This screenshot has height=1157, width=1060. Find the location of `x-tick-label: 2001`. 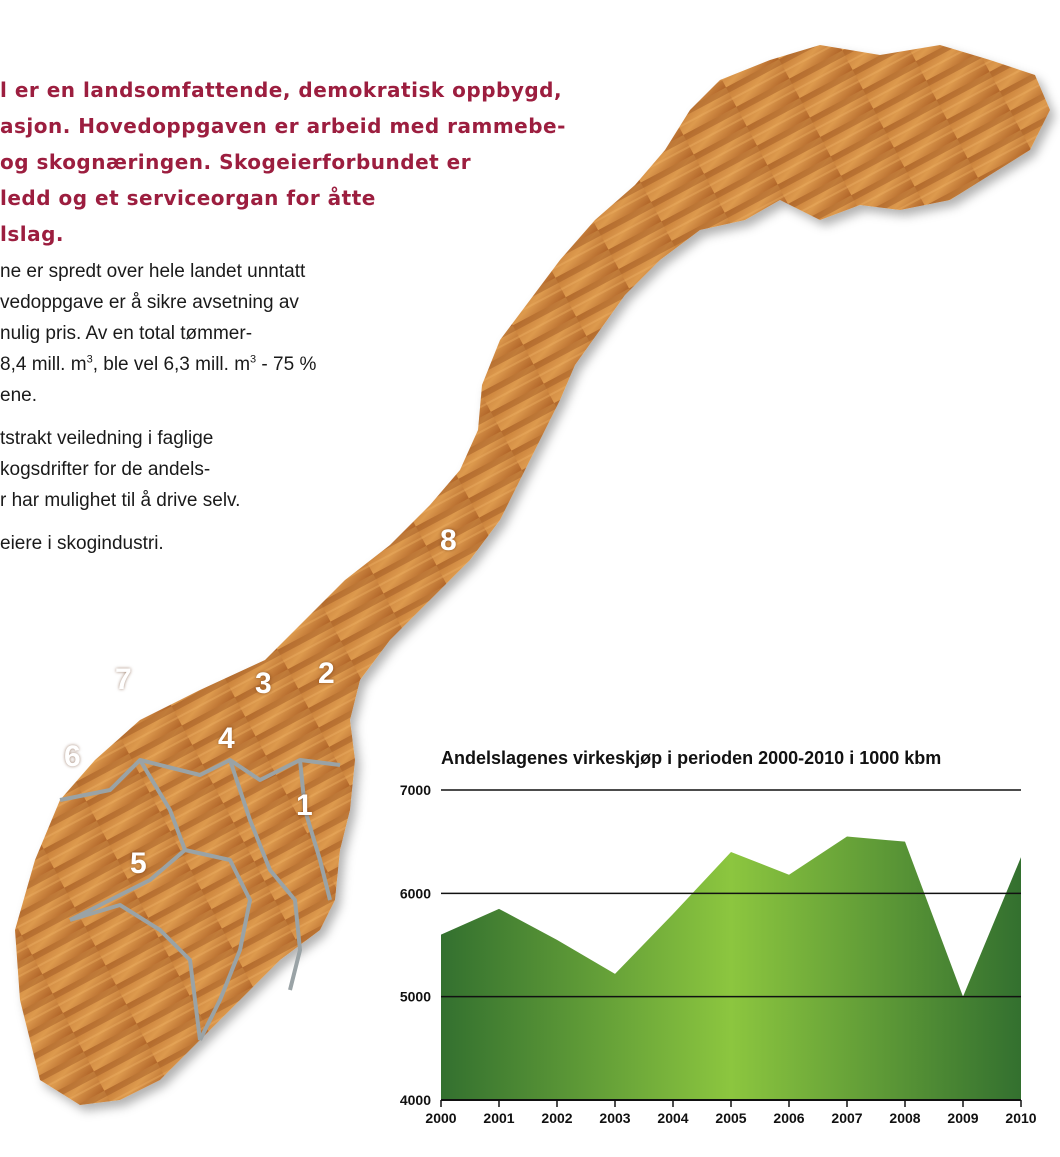

x-tick-label: 2001 is located at coordinates (498, 1118).